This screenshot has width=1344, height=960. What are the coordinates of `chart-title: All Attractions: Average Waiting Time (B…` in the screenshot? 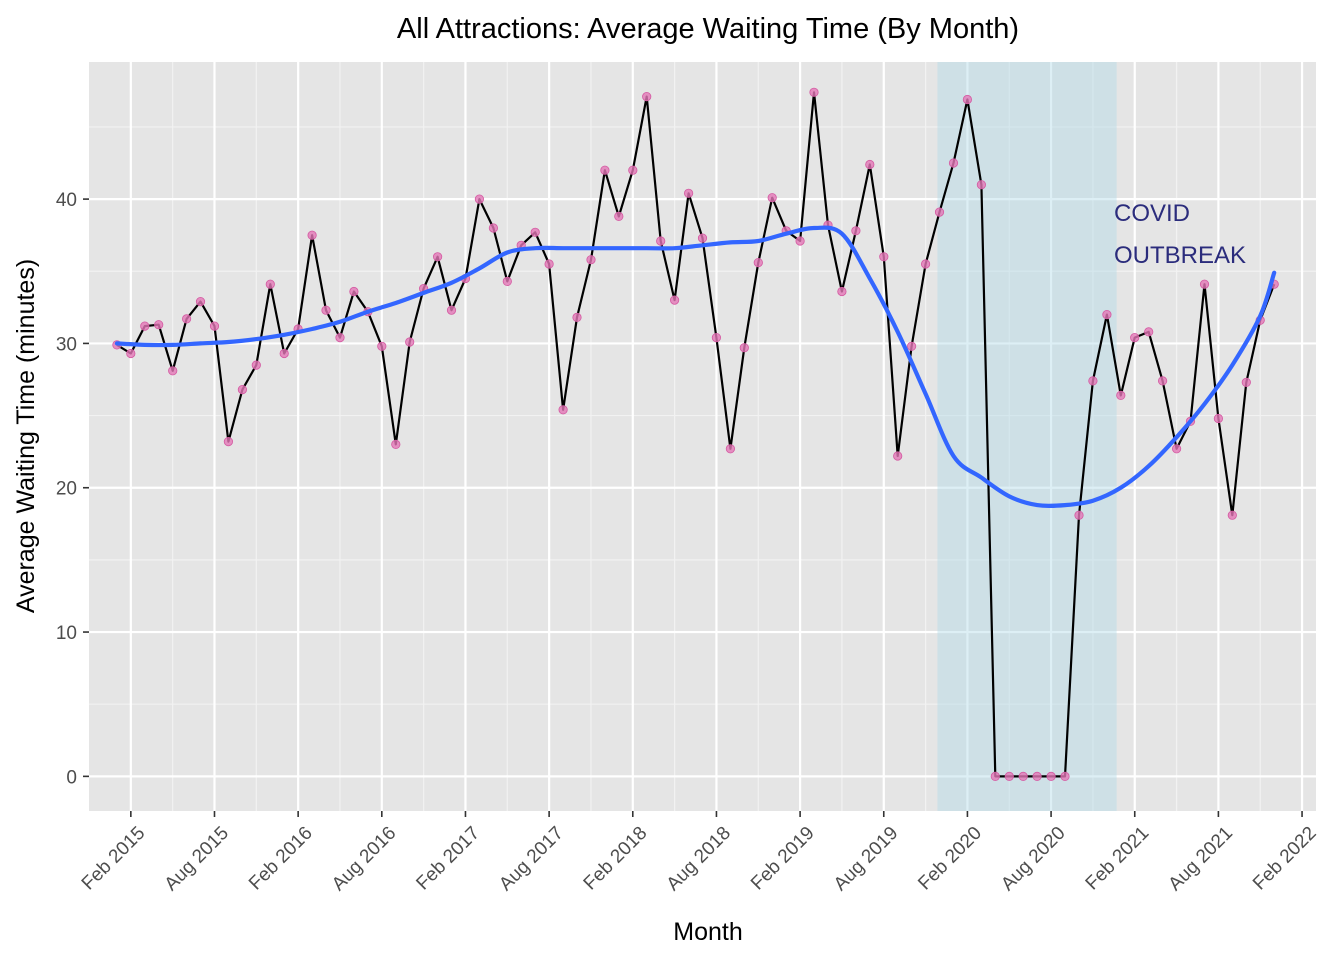 It's located at (708, 29).